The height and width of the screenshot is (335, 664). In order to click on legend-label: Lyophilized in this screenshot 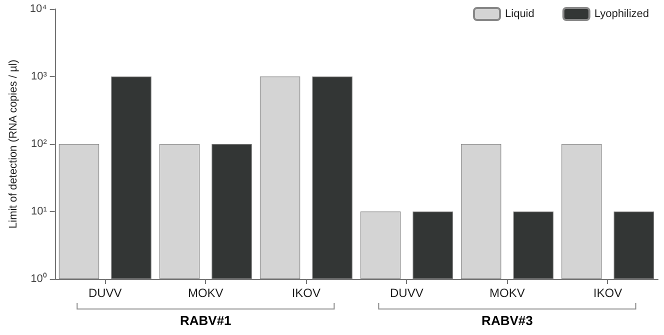, I will do `click(622, 14)`.